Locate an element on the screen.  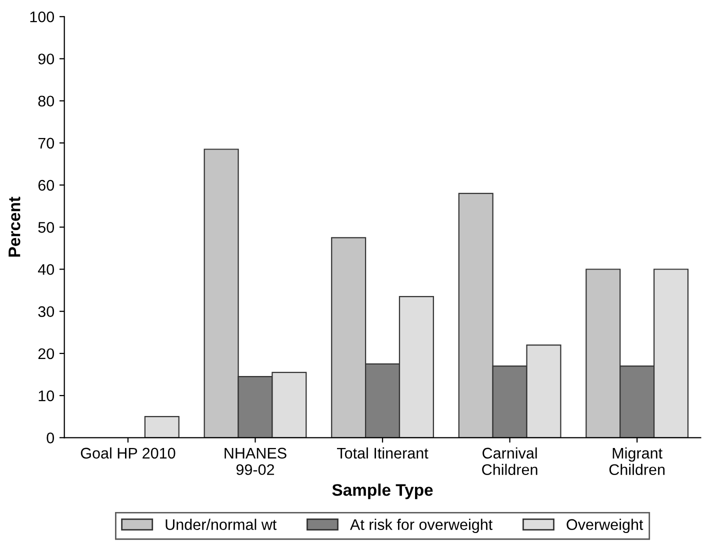
y-tick-label: 90 is located at coordinates (46, 59).